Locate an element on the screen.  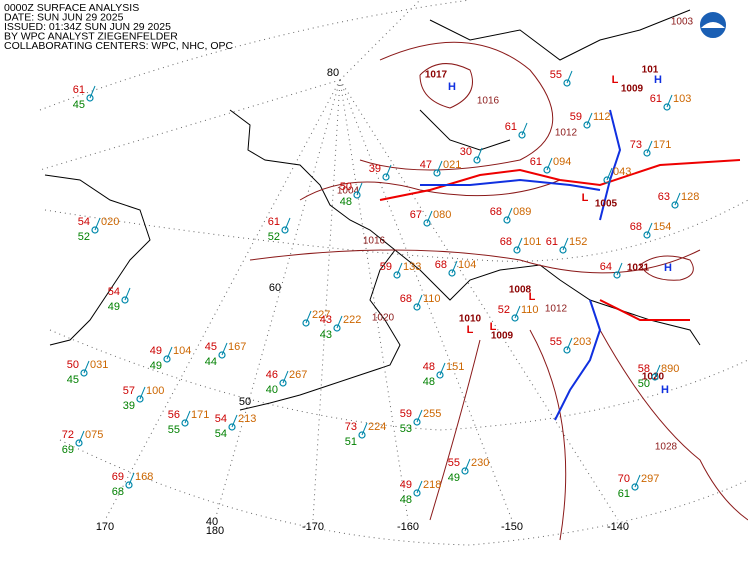
grid-label: -170 is located at coordinates (313, 527).